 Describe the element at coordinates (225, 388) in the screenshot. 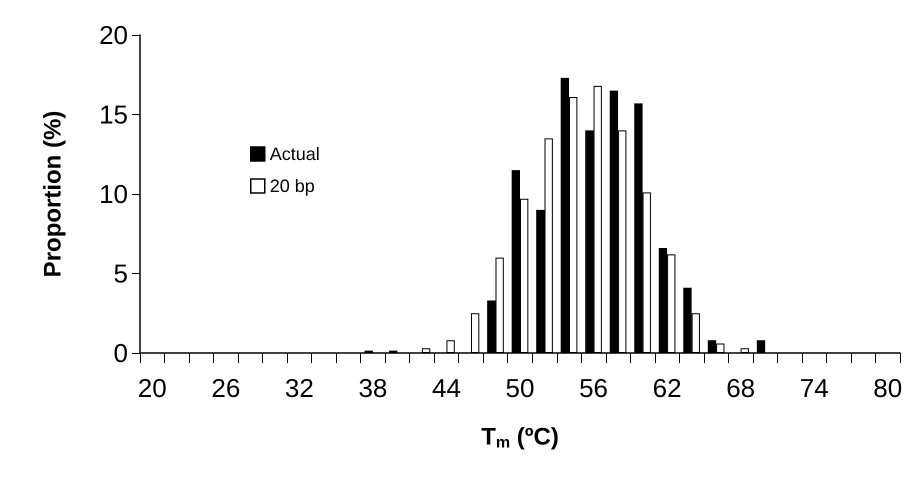

I see `x-tick-label: 26` at that location.